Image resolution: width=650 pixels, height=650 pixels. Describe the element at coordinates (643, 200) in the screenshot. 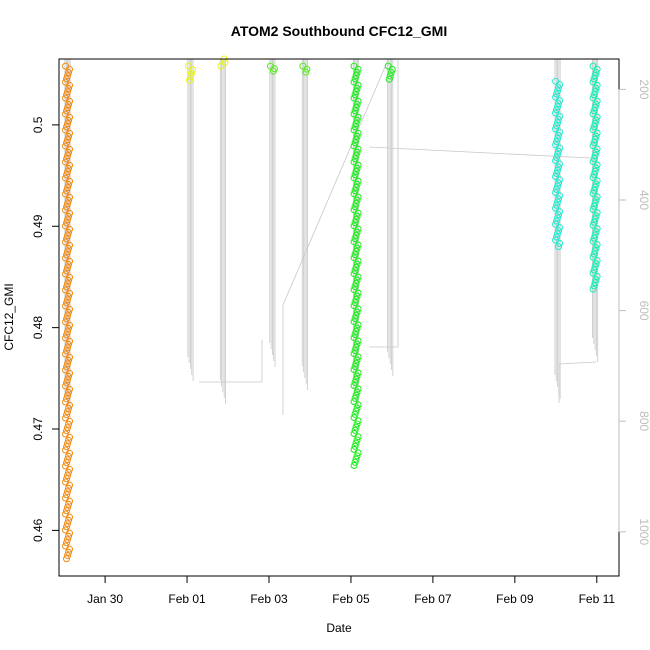

I see `y2-tick-label: 400` at that location.